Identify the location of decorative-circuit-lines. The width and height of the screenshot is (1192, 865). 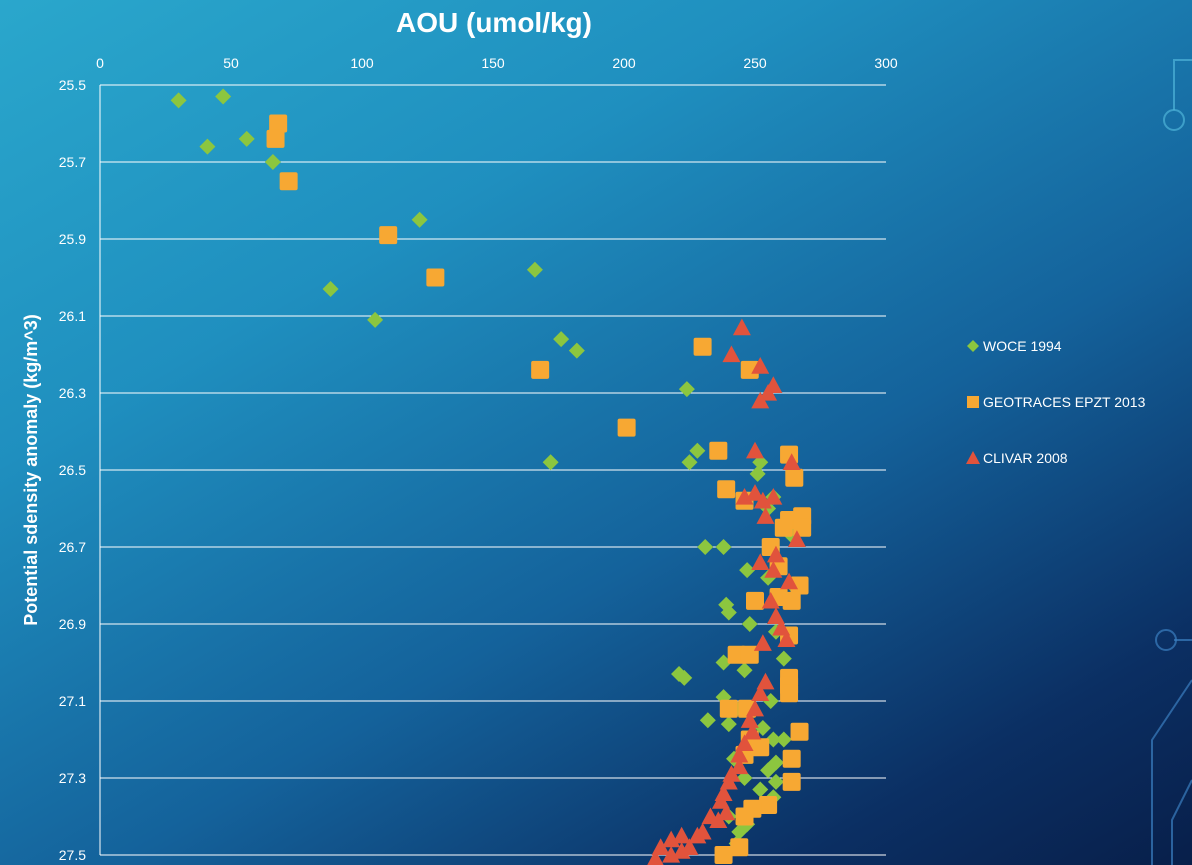
(1171, 462).